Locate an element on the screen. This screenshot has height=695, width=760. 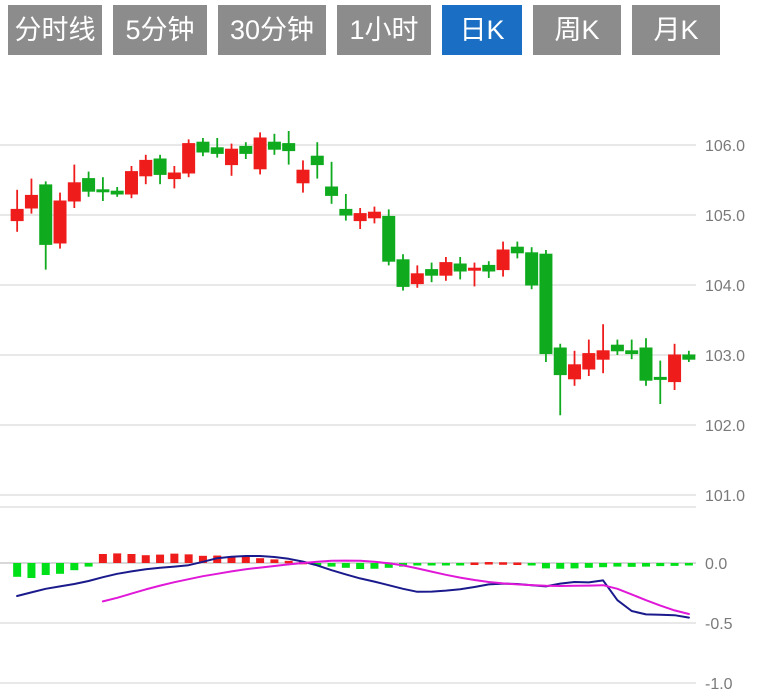
timeframe-tab-5: 周K is located at coordinates (577, 30).